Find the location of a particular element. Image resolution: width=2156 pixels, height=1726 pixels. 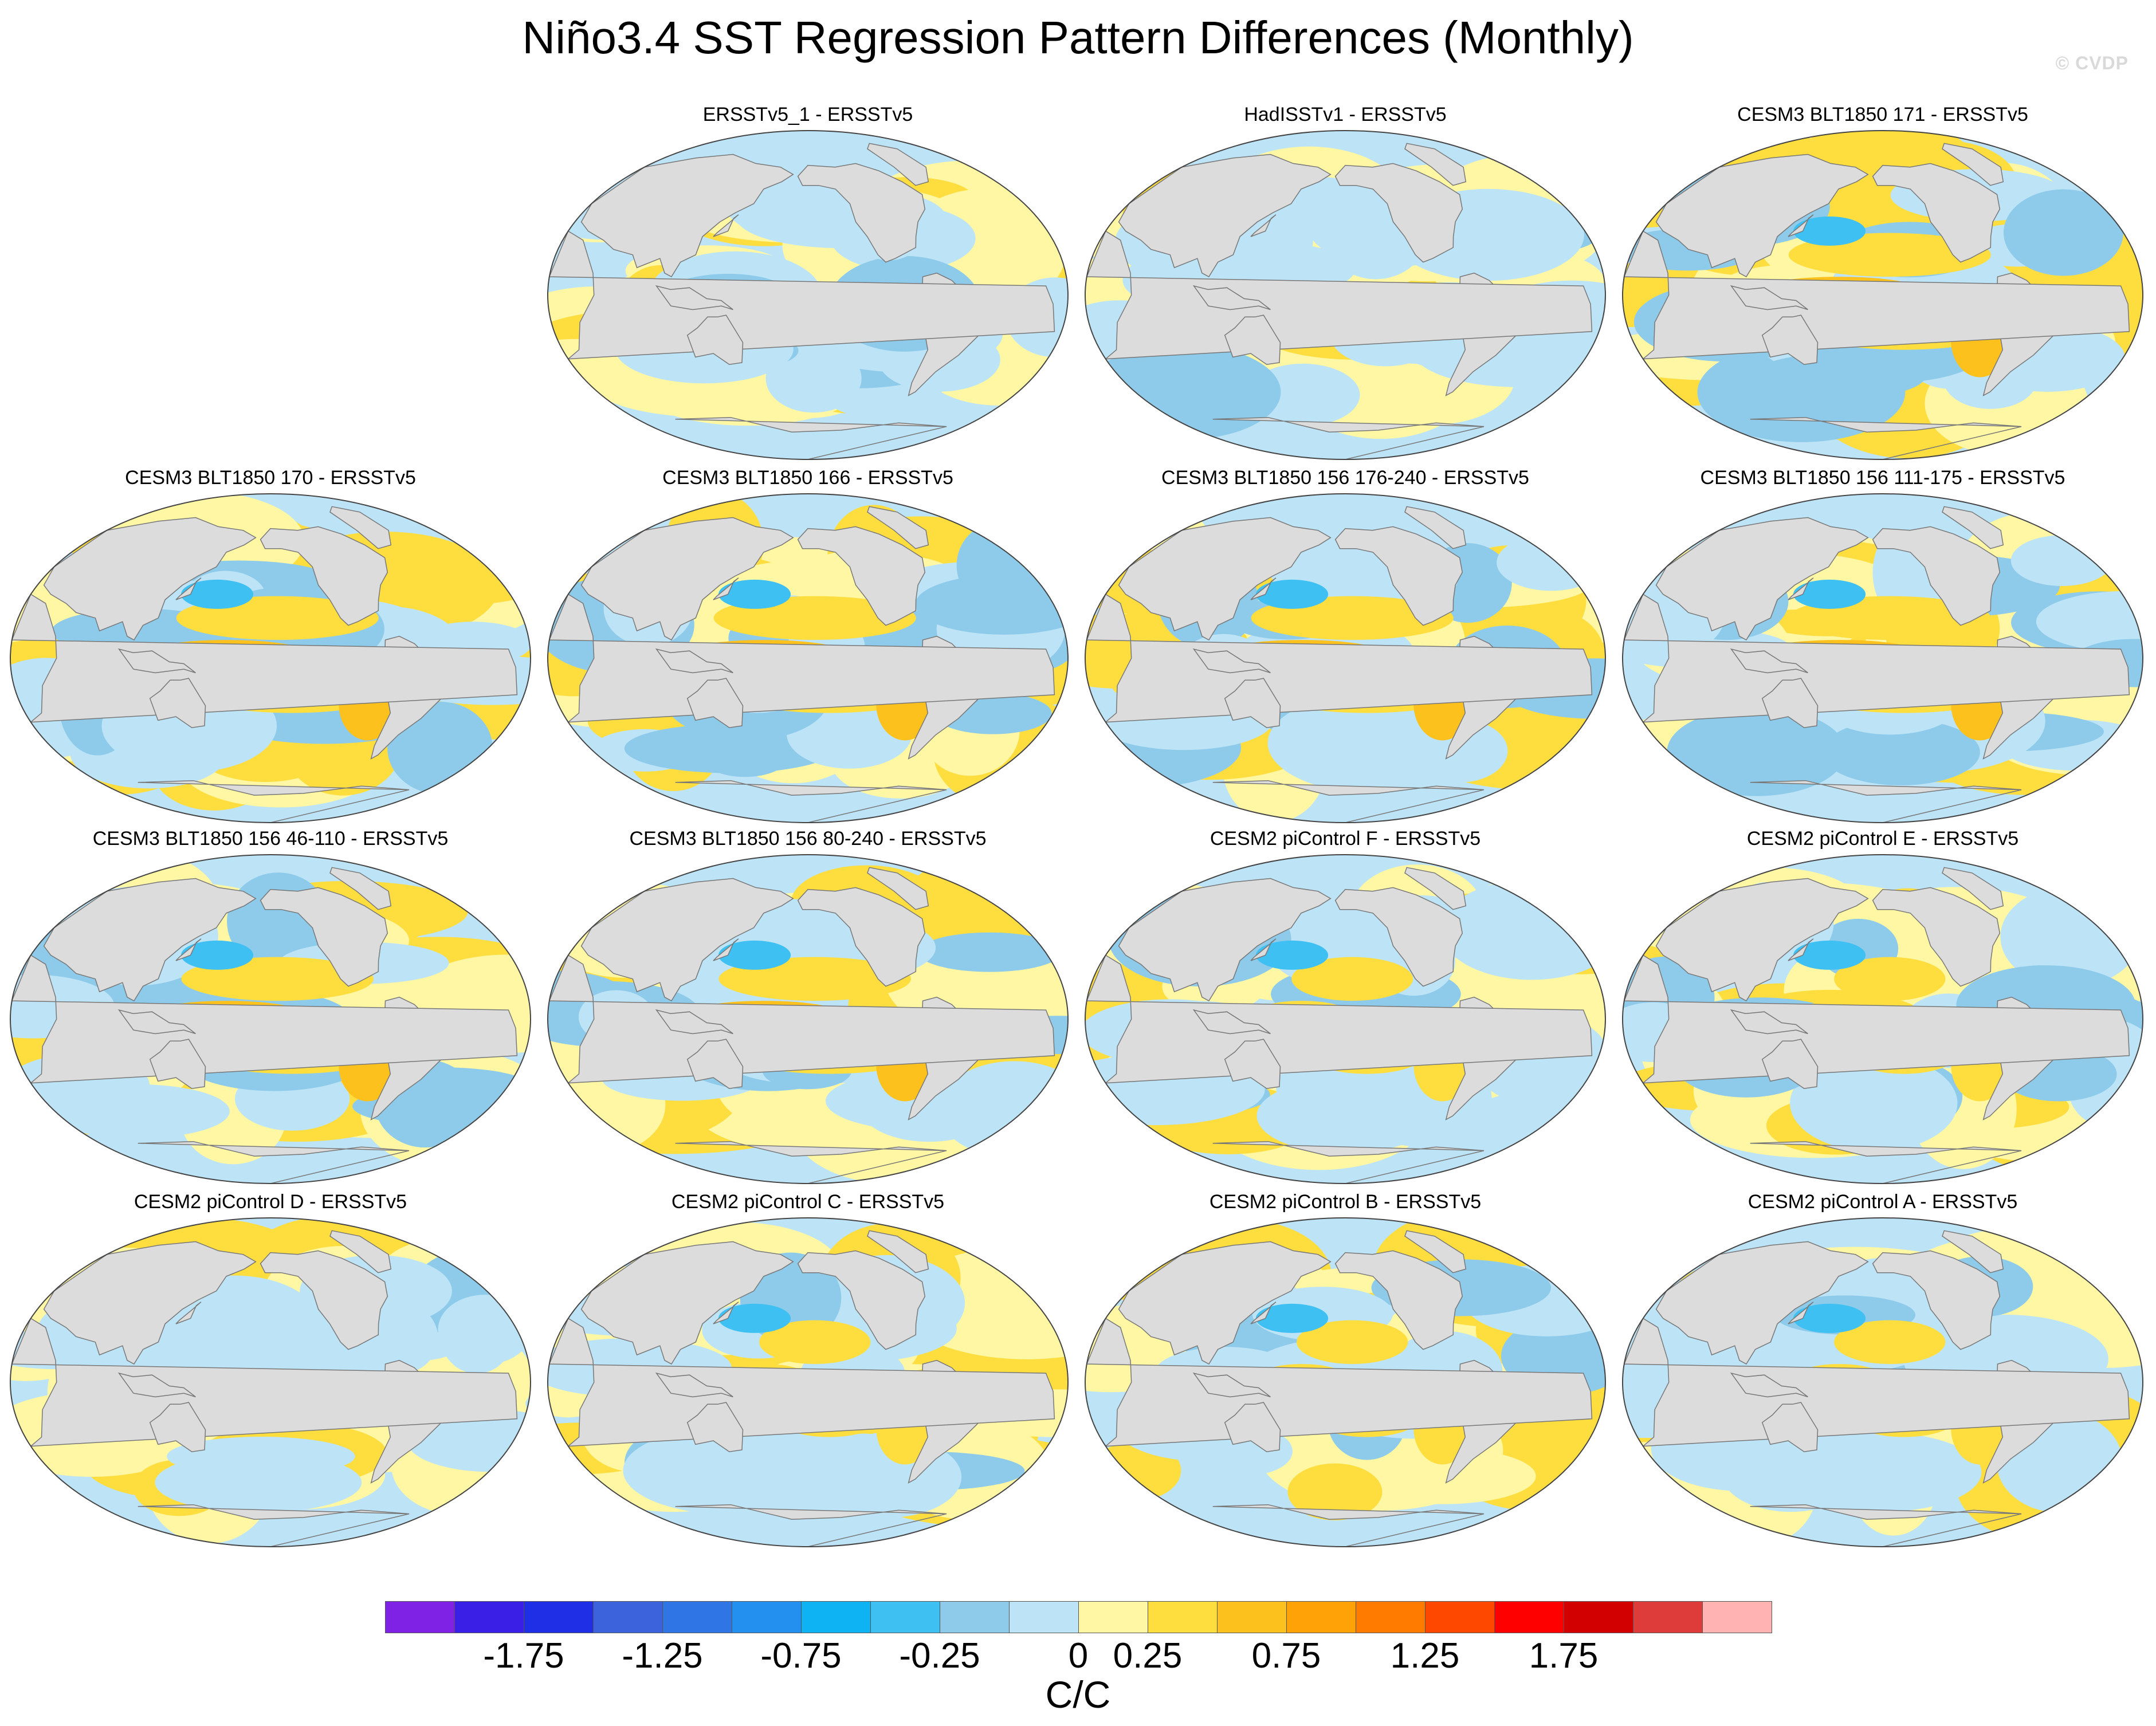

map-panel: CESM3 BLT1850 156 111-175 - ERSSTv5 is located at coordinates (1882, 645).